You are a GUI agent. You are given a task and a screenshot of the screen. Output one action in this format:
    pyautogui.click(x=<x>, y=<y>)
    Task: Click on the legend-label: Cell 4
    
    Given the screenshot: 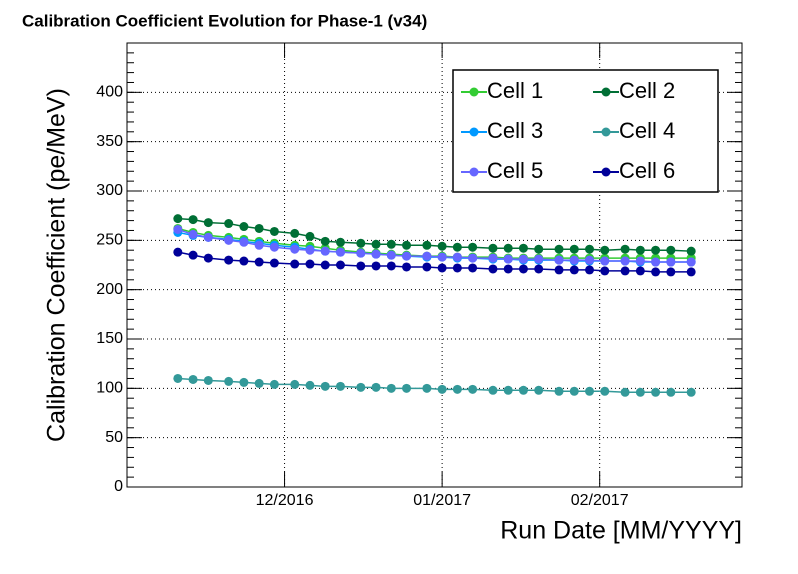 What is the action you would take?
    pyautogui.click(x=647, y=130)
    